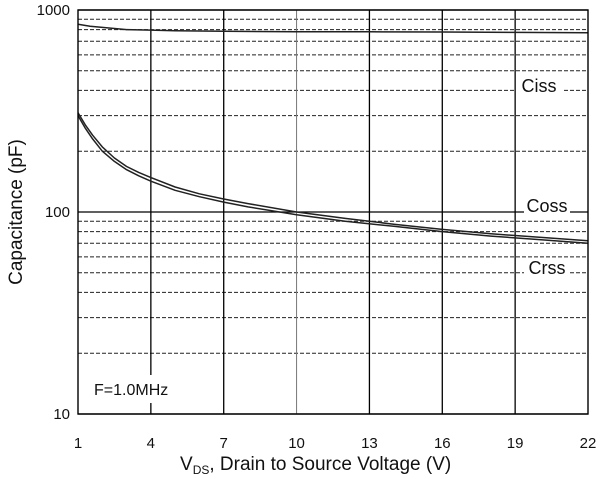 Image resolution: width=600 pixels, height=479 pixels. I want to click on x-tick-label: 19, so click(515, 443).